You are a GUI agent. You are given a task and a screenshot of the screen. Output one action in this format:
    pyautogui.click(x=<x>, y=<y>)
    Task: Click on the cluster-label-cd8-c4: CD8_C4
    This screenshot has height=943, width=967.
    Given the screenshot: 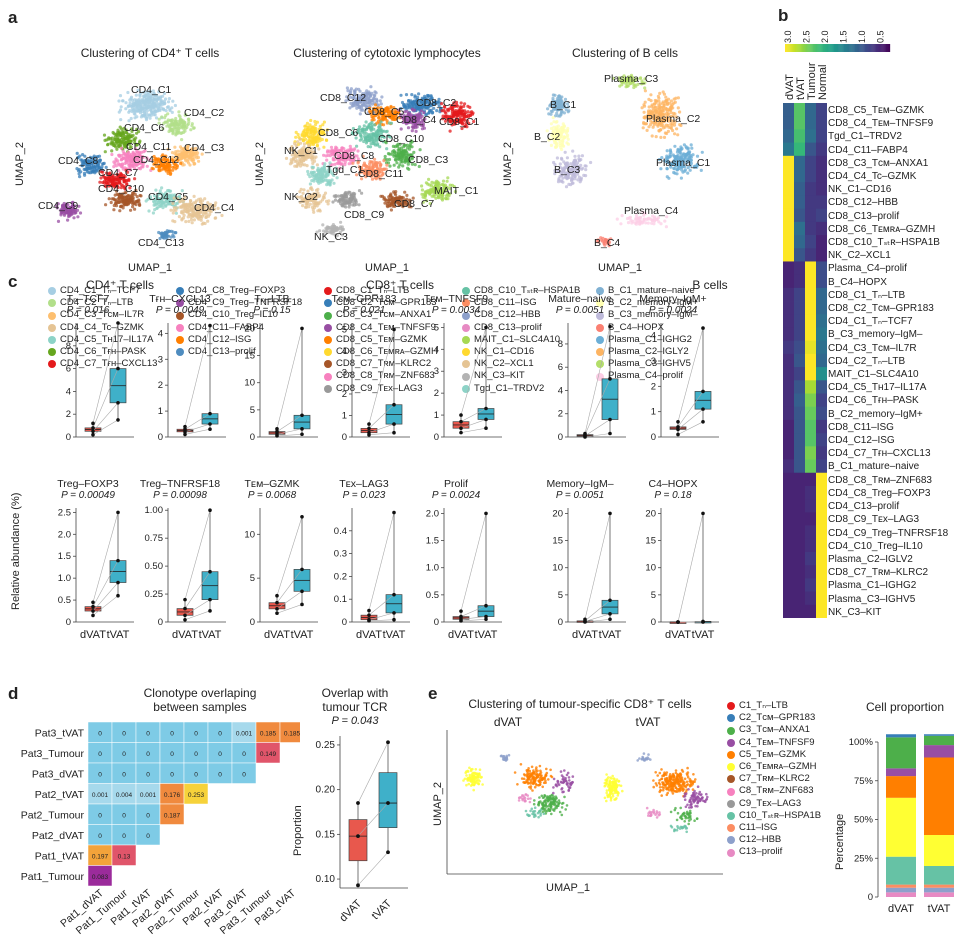 What is the action you would take?
    pyautogui.click(x=416, y=120)
    